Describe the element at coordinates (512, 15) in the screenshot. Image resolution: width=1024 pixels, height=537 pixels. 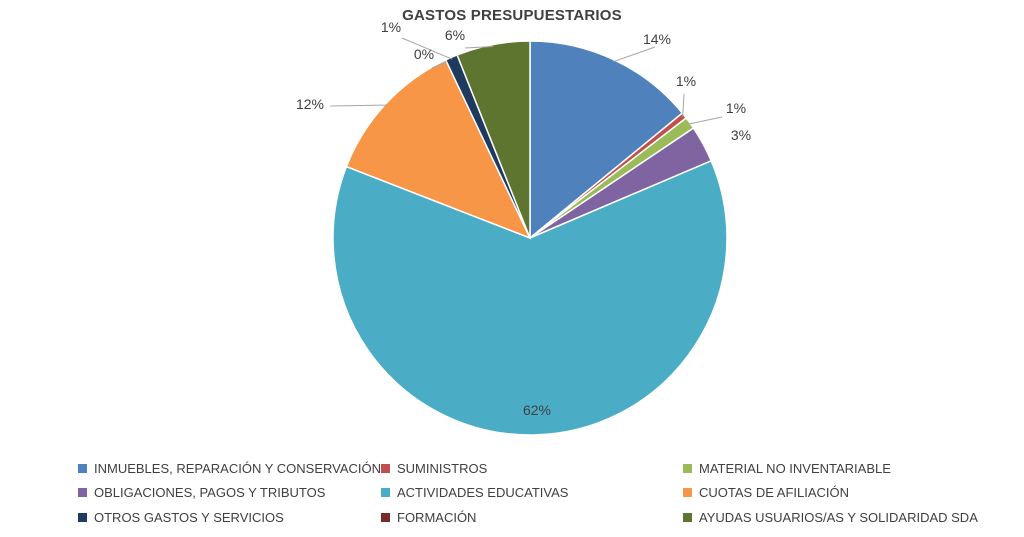
I see `chart-title: GASTOS PRESUPUESTARIOS` at that location.